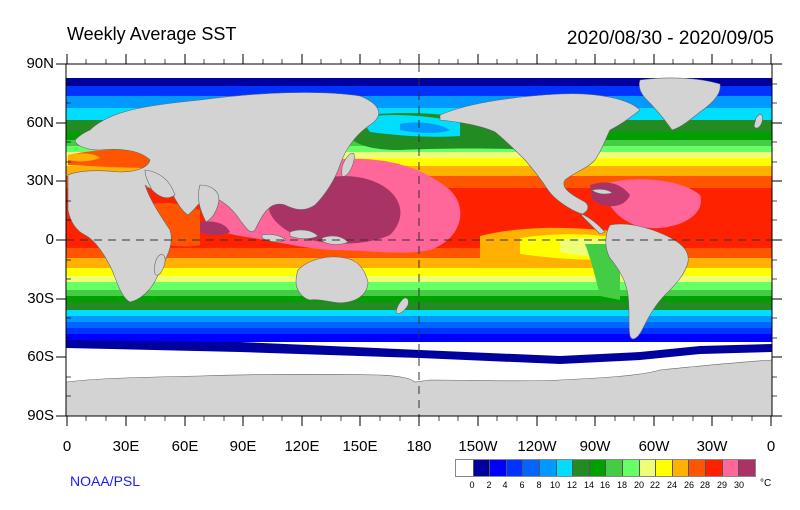 The width and height of the screenshot is (800, 510). I want to click on colorbar, so click(605, 468).